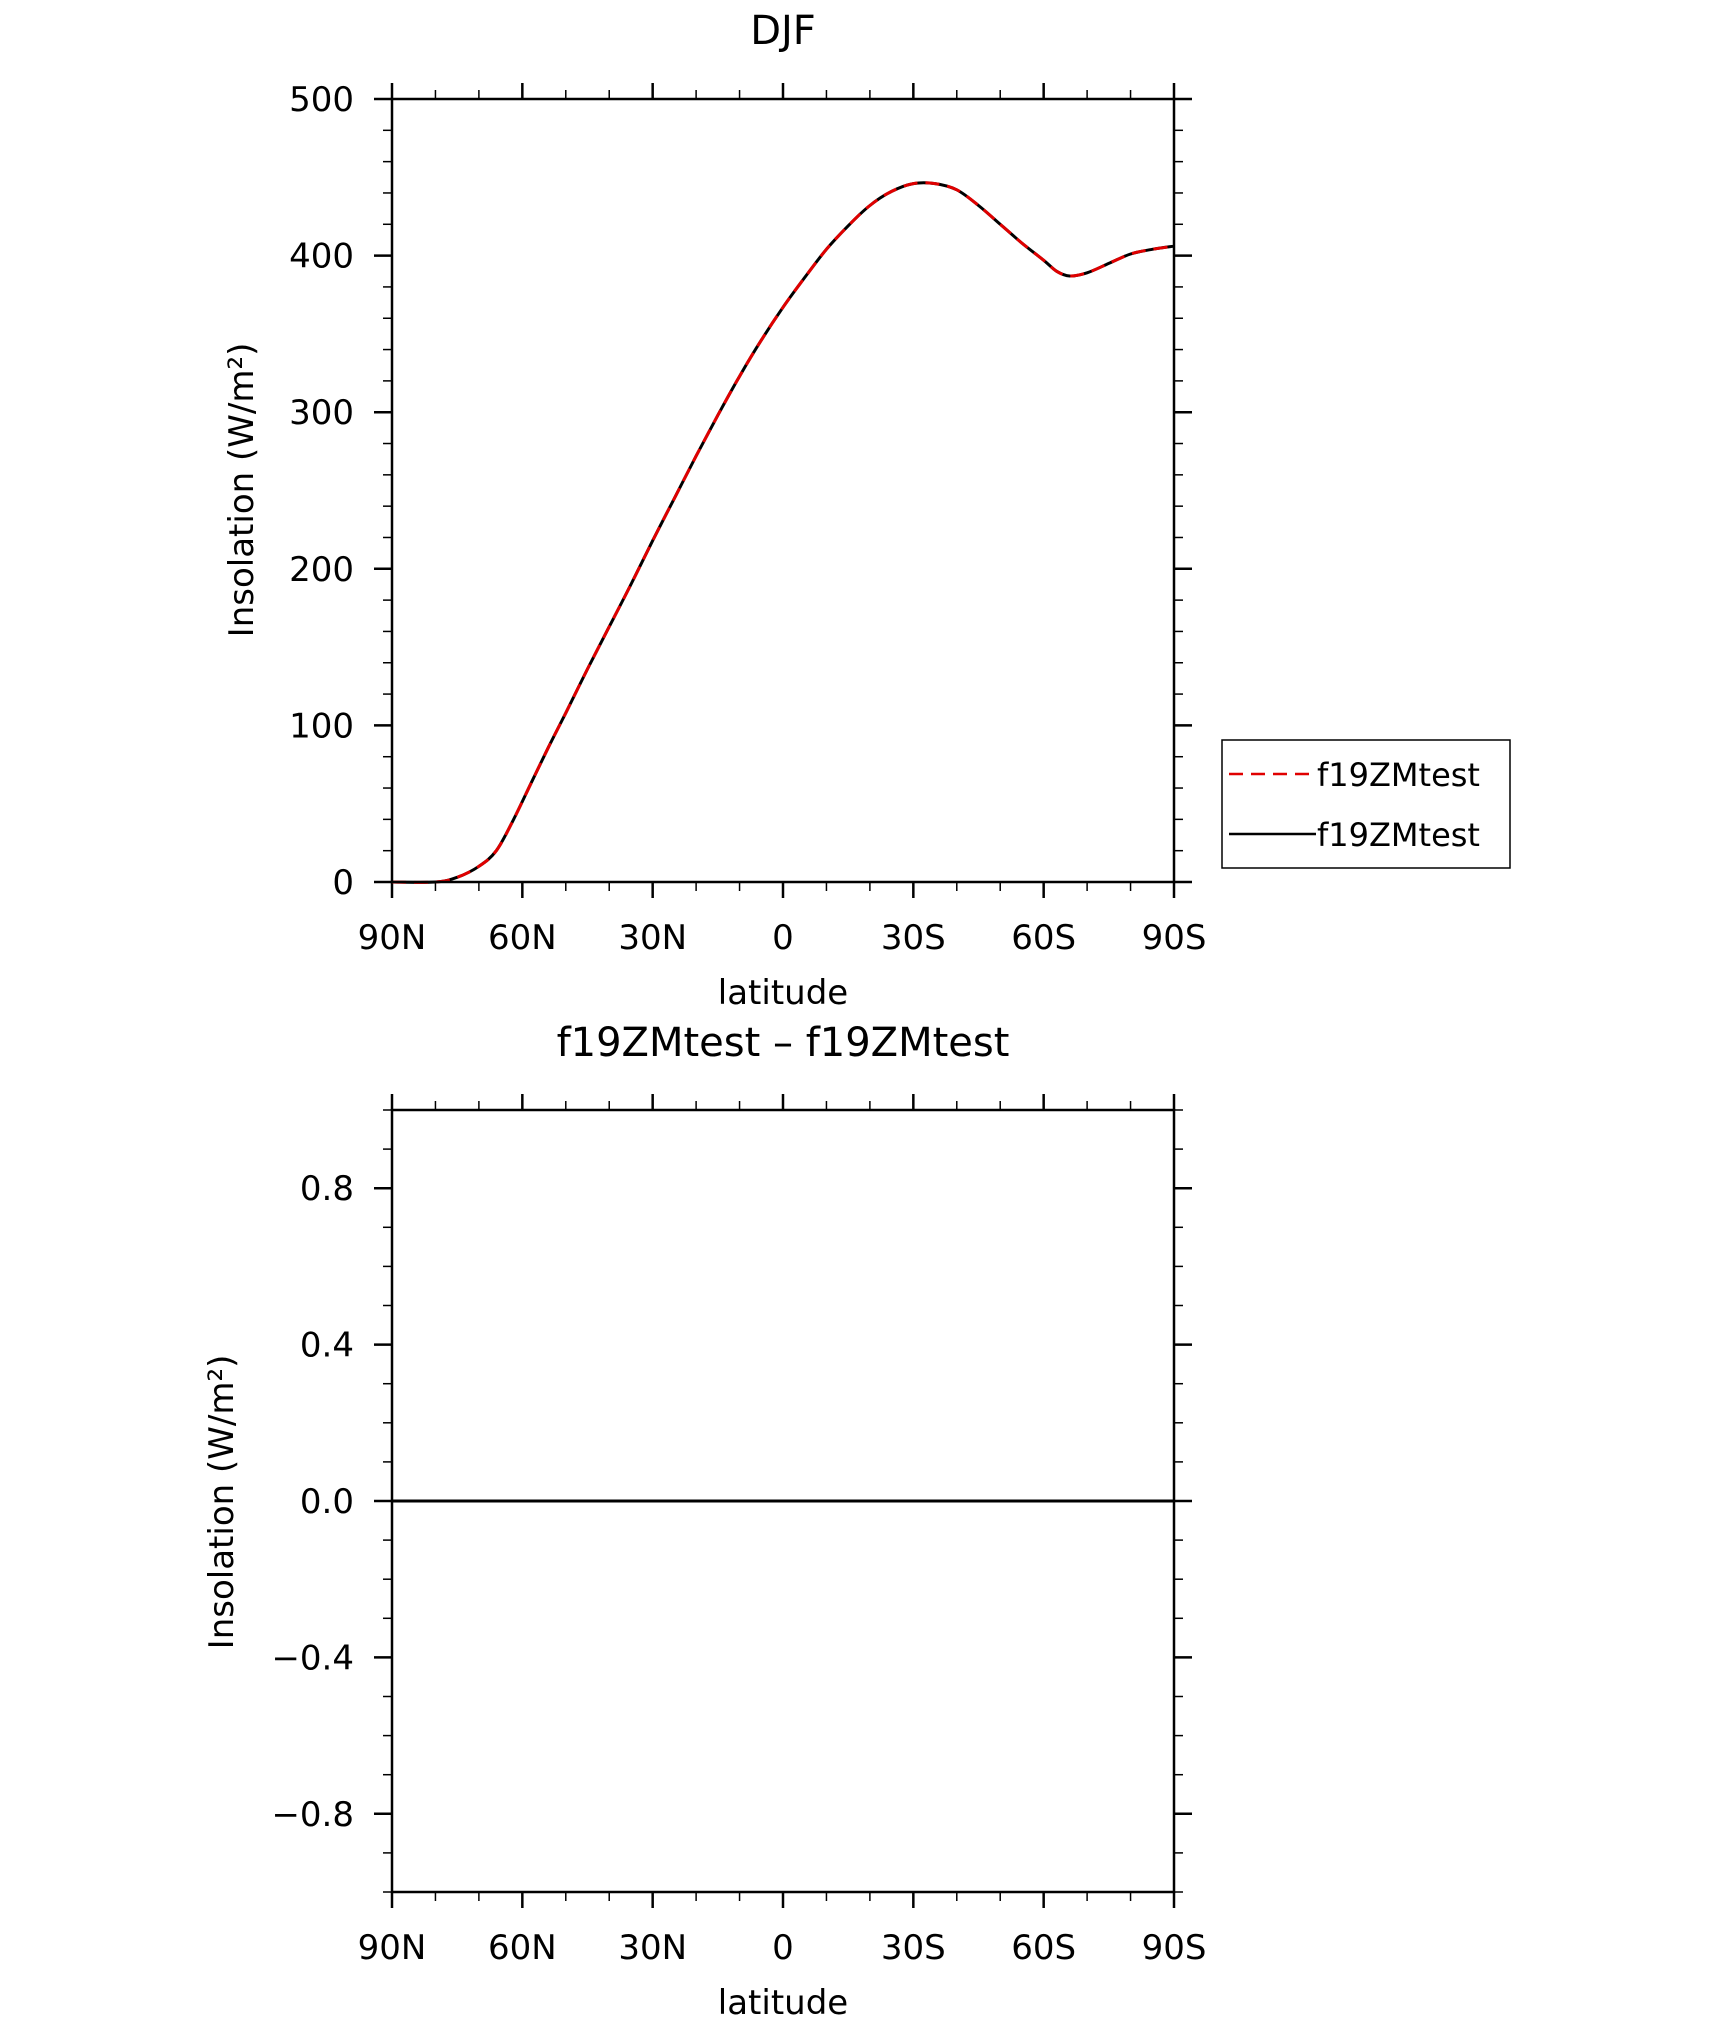 The image size is (1710, 2021). Describe the element at coordinates (321, 100) in the screenshot. I see `y-tick-label: 500` at that location.